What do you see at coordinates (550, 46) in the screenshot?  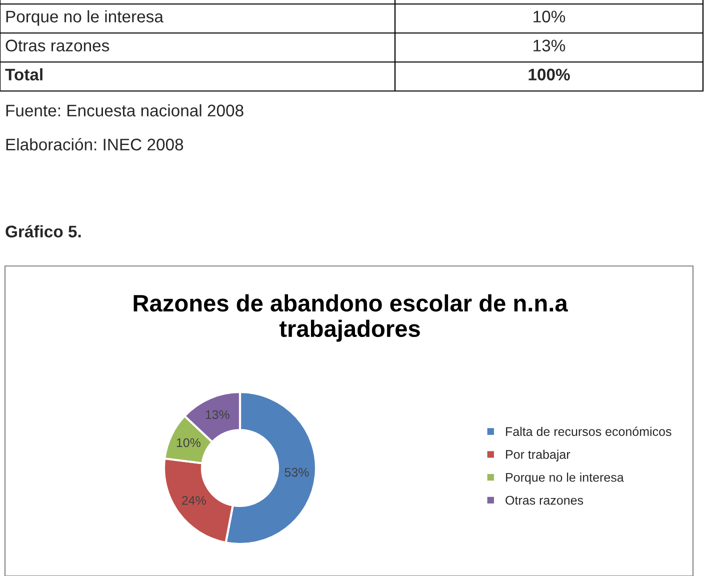 I see `text: 13%` at bounding box center [550, 46].